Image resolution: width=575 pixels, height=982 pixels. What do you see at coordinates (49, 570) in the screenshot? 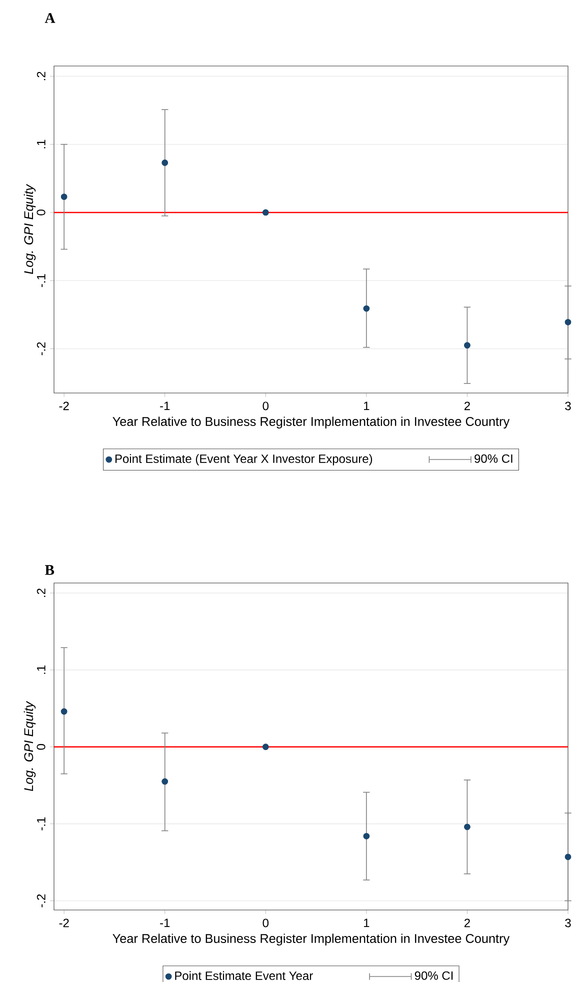
I see `chart-title: B` at bounding box center [49, 570].